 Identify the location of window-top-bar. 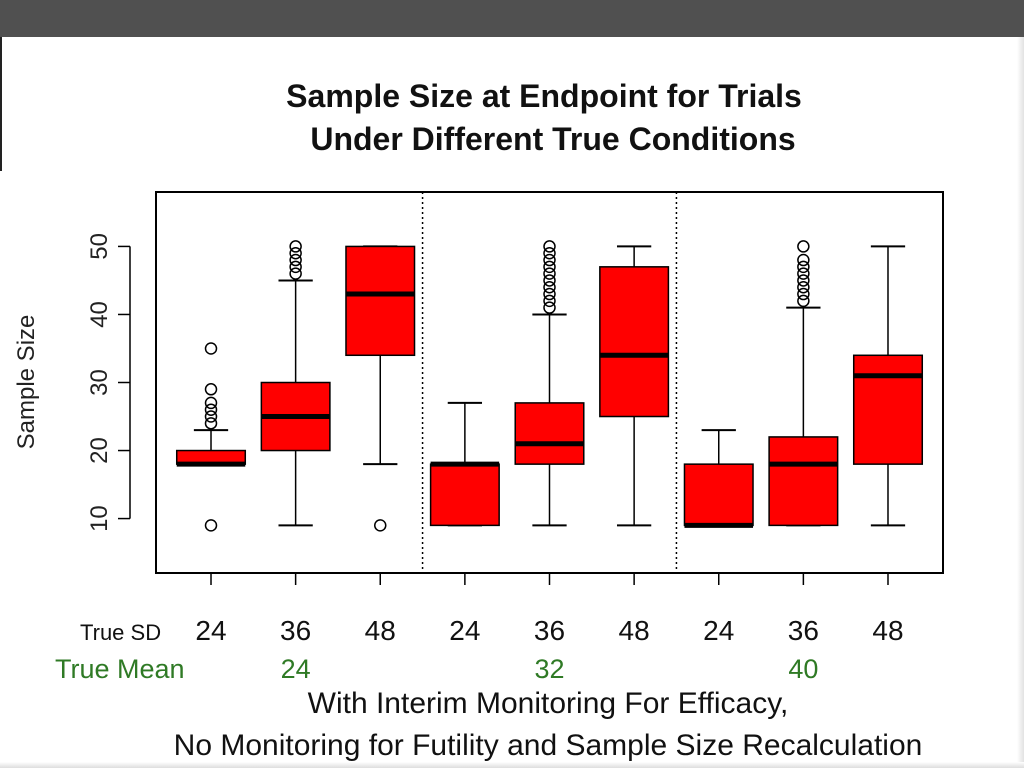
(512, 18).